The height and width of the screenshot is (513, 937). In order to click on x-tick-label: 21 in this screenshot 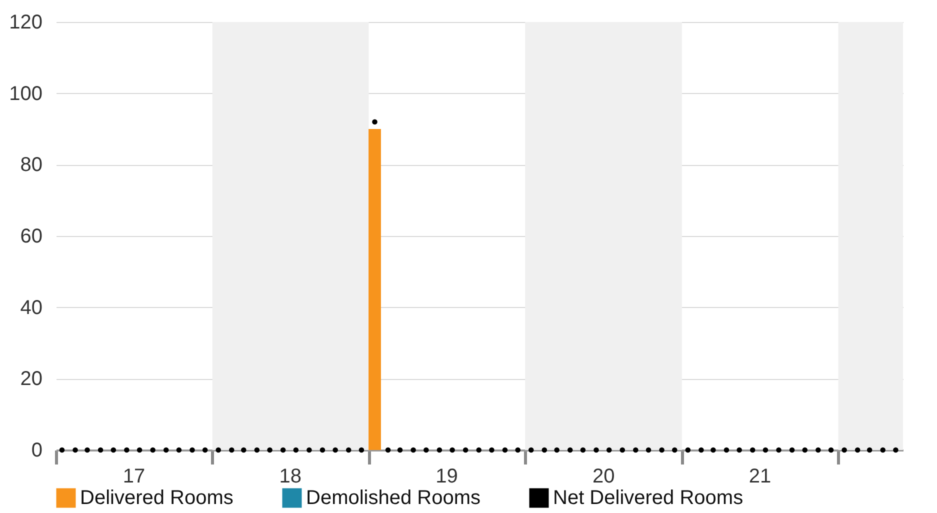, I will do `click(760, 477)`.